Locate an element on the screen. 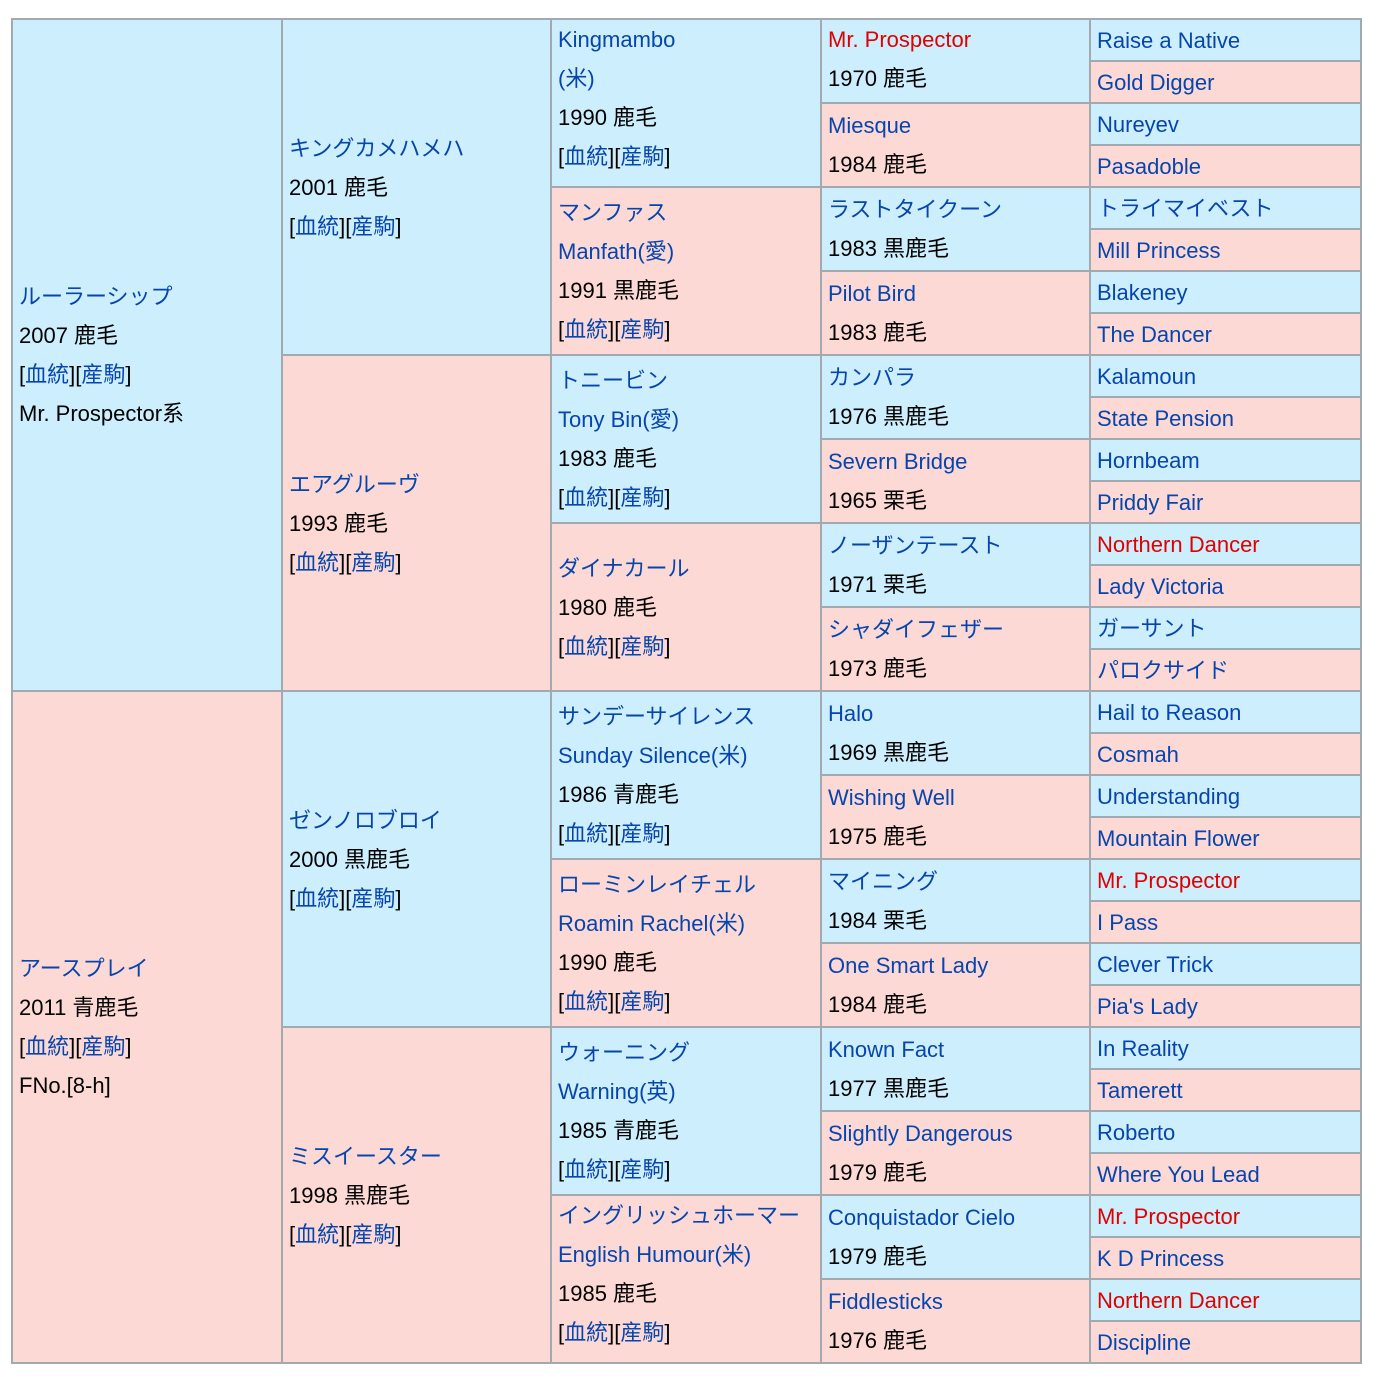 Image resolution: width=1378 pixels, height=1378 pixels. horse-name-link: ダイナカール is located at coordinates (624, 568).